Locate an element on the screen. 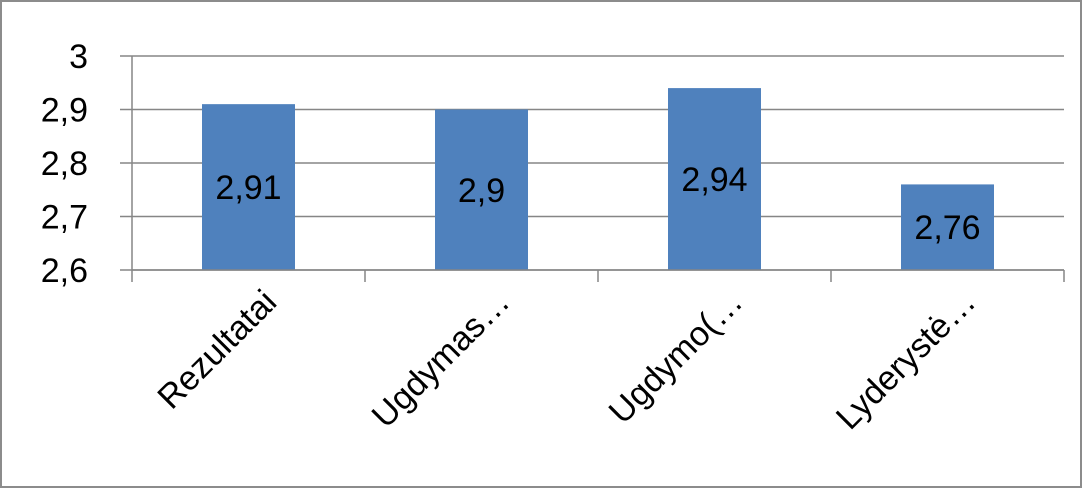  y-tick-label: 2,9 is located at coordinates (64, 111).